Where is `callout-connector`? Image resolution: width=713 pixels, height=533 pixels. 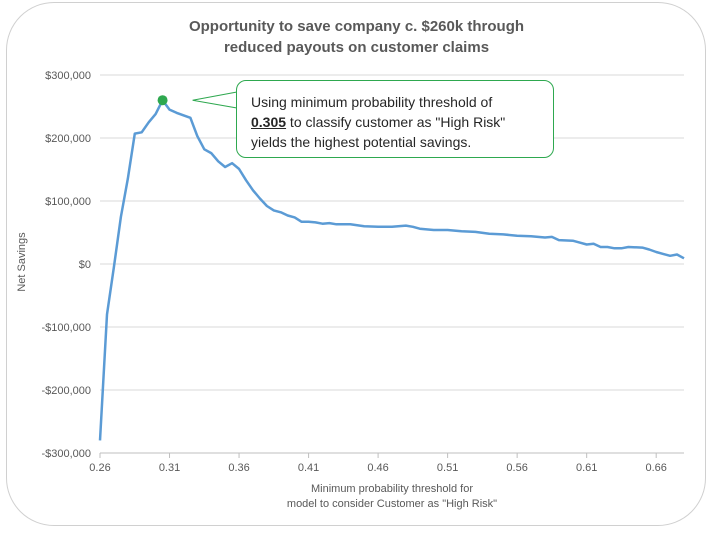
callout-connector is located at coordinates (215, 100).